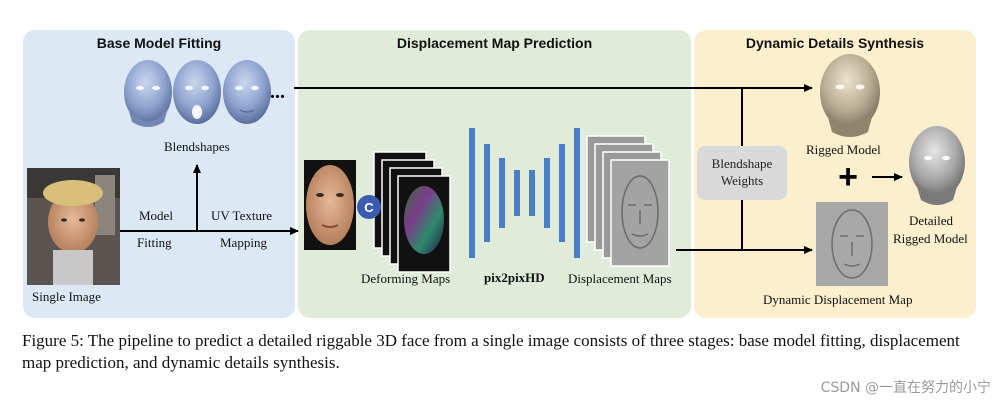 Image resolution: width=1005 pixels, height=406 pixels. What do you see at coordinates (905, 388) in the screenshot?
I see `watermark: CSDN @一直在努力的小宁` at bounding box center [905, 388].